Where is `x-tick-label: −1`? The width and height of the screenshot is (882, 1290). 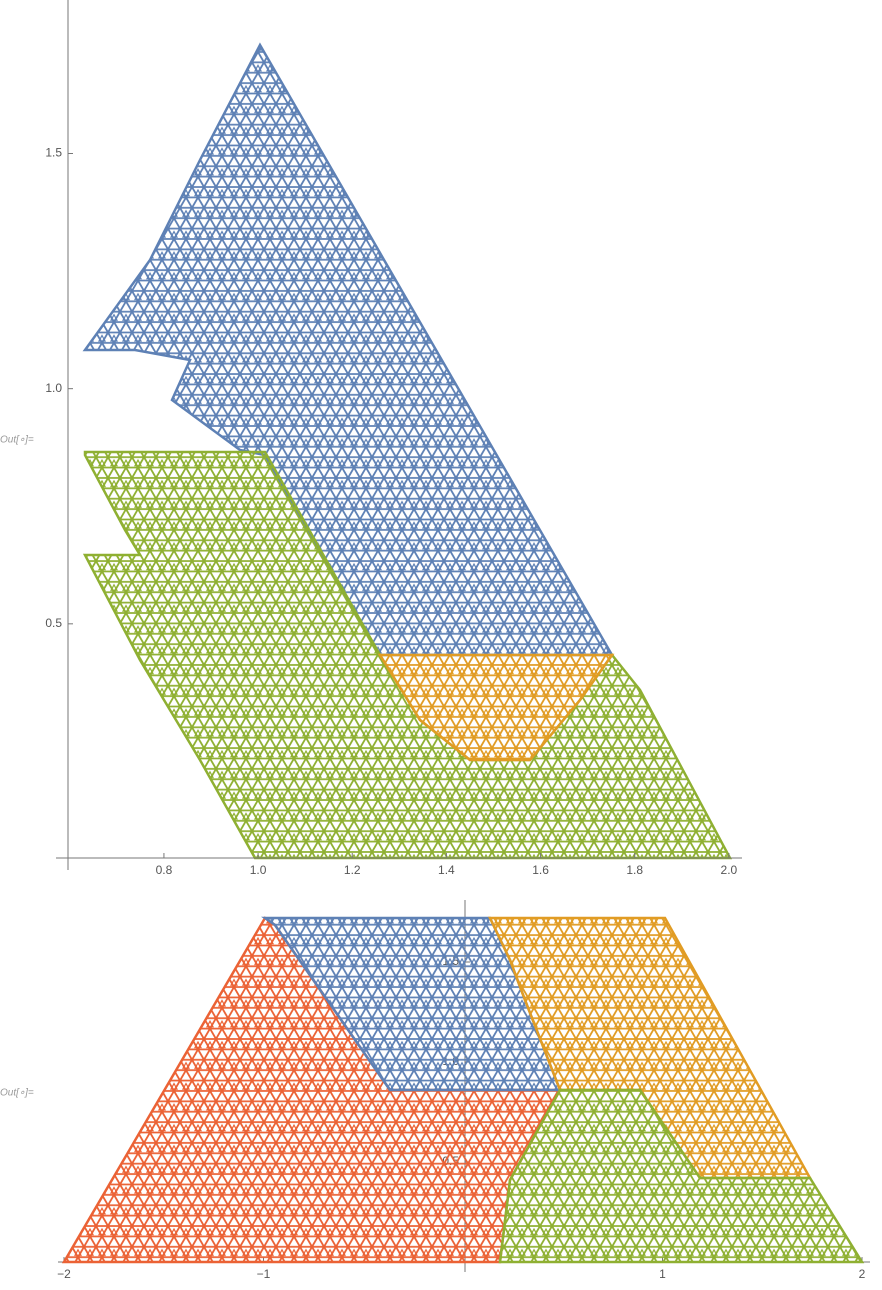 x-tick-label: −1 is located at coordinates (264, 1274).